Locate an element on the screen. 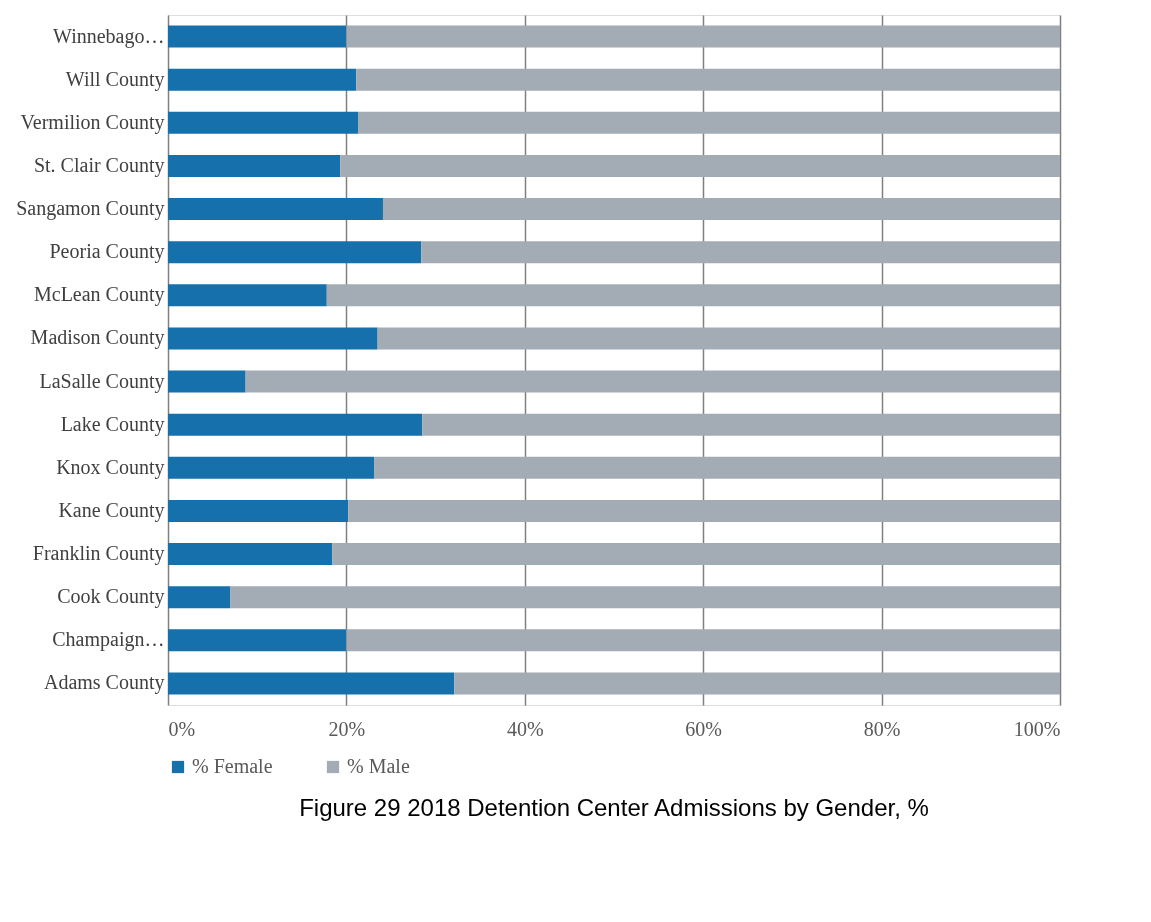  y-tick-label: McLean County is located at coordinates (99, 295).